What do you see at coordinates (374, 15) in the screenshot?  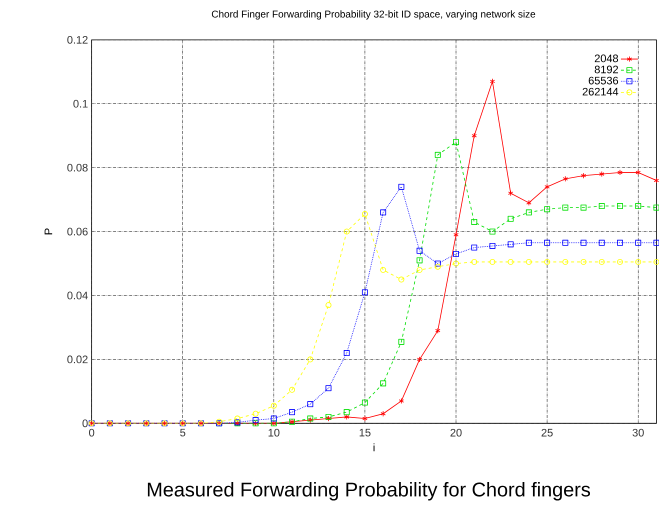 I see `chart-title: Chord Finger Forwarding Probability 32-bit ID space, varying network size` at bounding box center [374, 15].